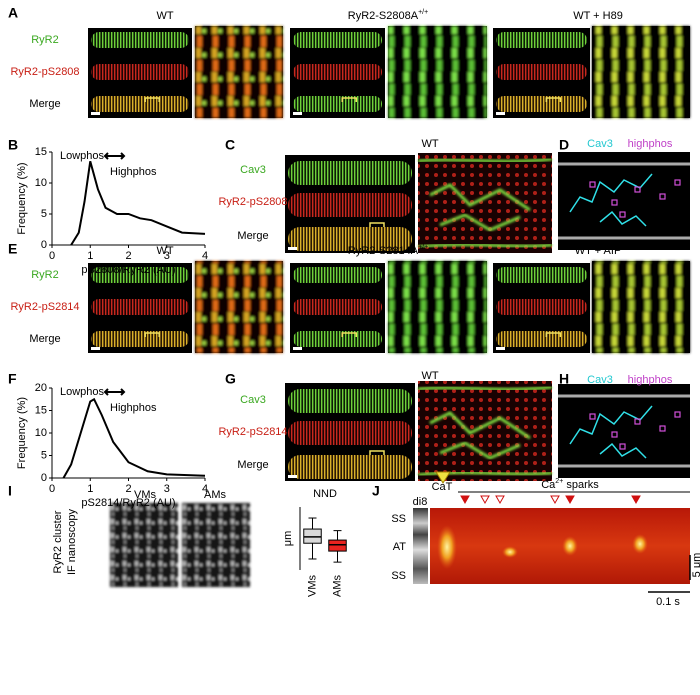  I want to click on panel-label: I, so click(10, 491).